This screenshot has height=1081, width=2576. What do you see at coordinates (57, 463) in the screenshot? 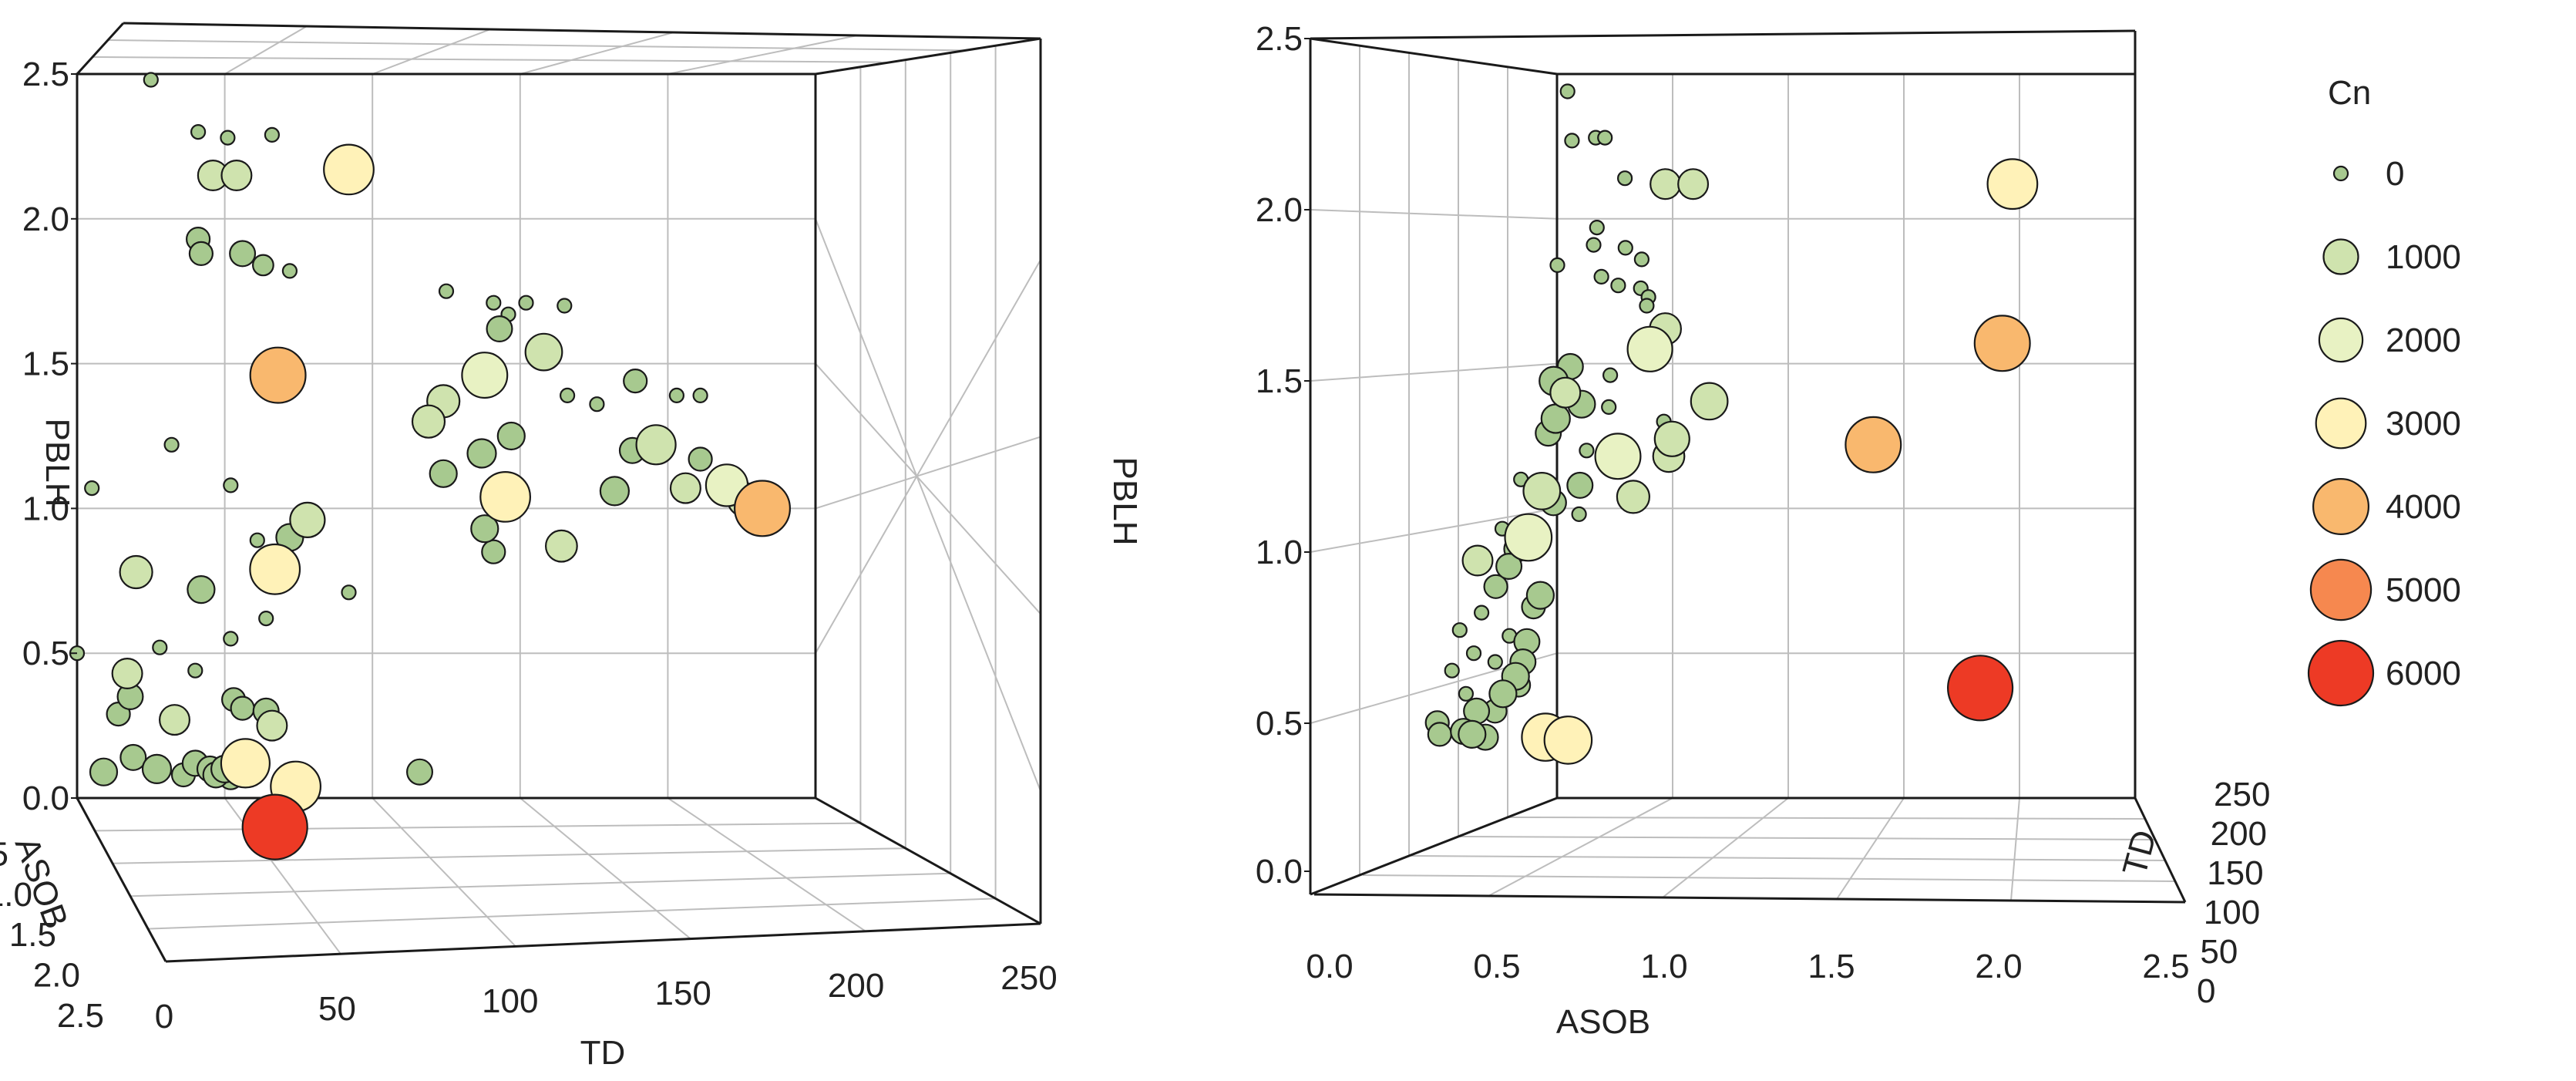
I see `left-y-axis-label: PBLH` at bounding box center [57, 463].